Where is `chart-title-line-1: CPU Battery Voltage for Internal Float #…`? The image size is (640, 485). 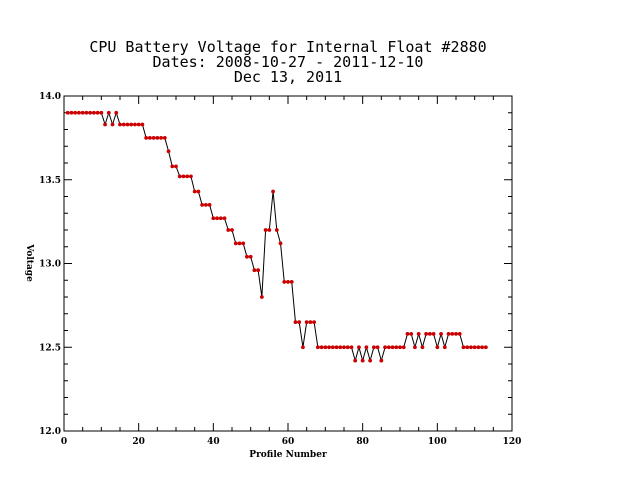
chart-title-line-1: CPU Battery Voltage for Internal Float #… is located at coordinates (287, 47).